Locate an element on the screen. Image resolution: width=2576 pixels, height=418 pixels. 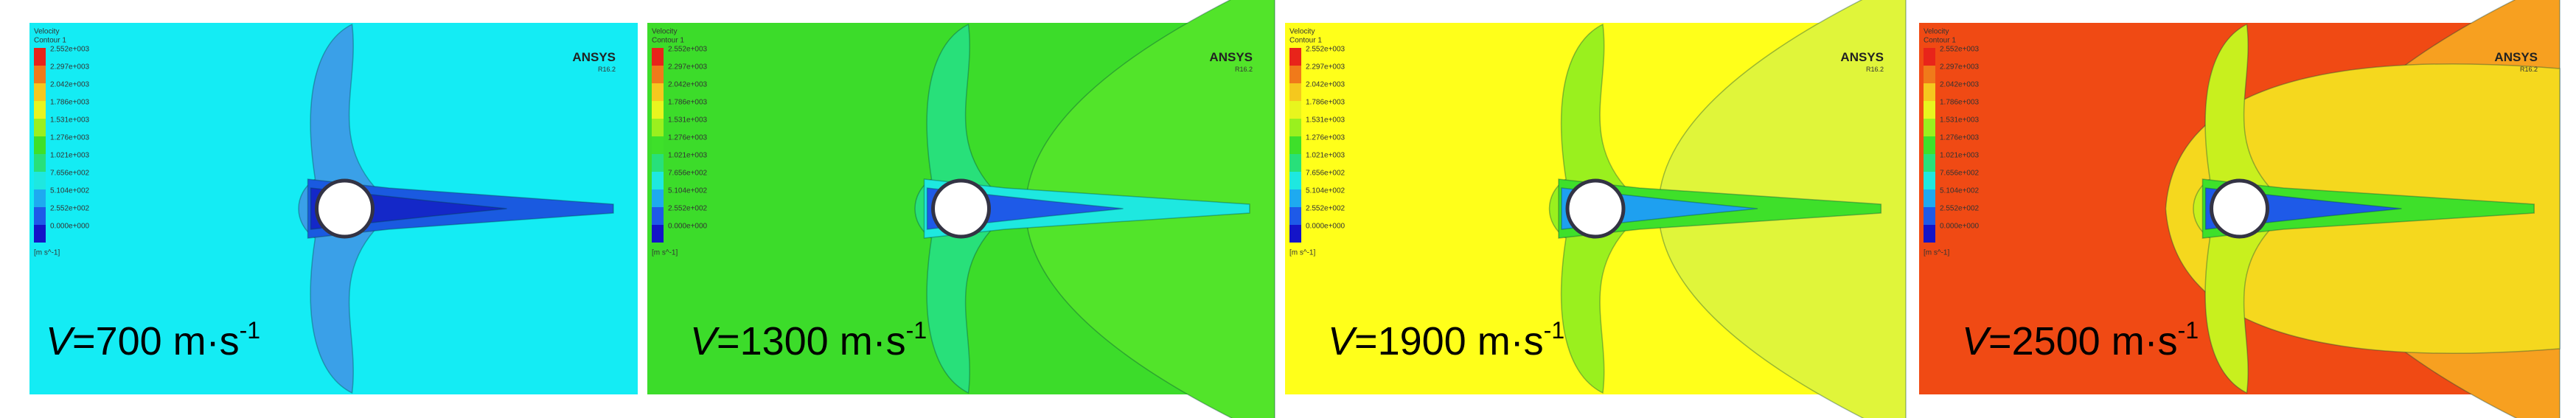
label-value: =1300 m·s is located at coordinates (811, 341).